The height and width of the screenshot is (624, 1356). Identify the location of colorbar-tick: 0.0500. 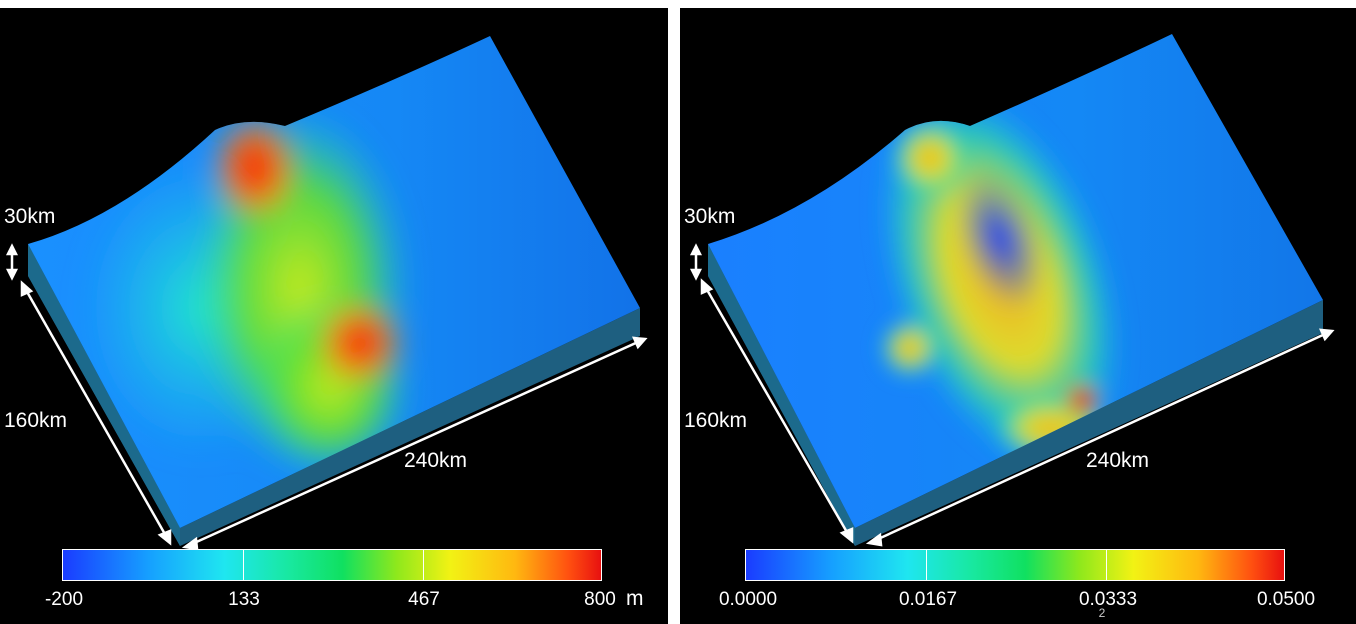
(1286, 599).